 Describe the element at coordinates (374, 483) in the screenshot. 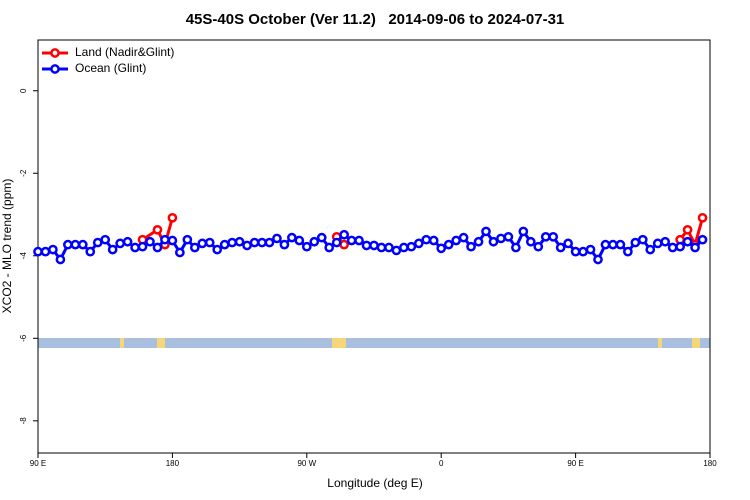

I see `x-axis-label: Longitude (deg E)` at that location.